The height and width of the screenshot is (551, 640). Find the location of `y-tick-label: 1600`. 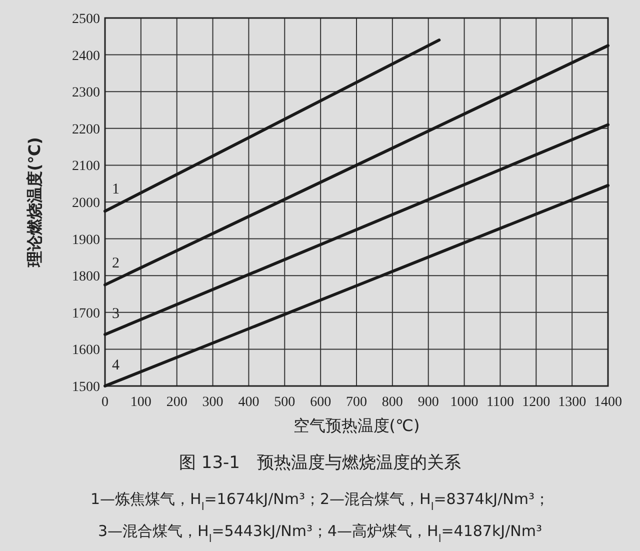

y-tick-label: 1600 is located at coordinates (86, 350).